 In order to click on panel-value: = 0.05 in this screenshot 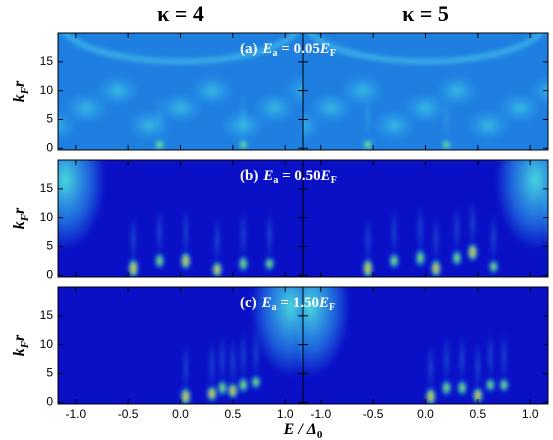, I will do `click(299, 49)`.